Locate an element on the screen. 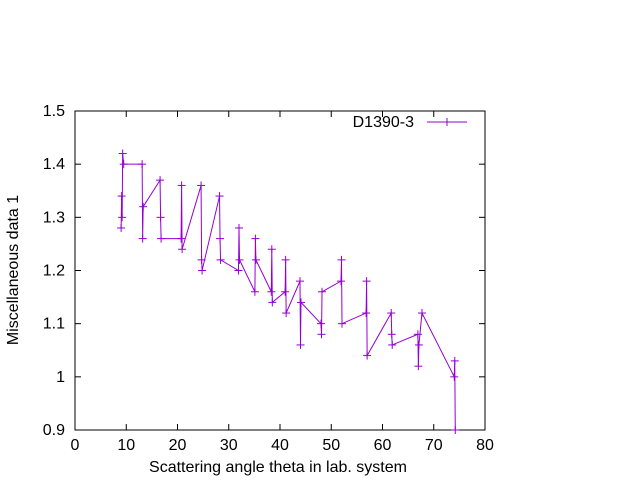 The height and width of the screenshot is (480, 640). y-tick-label: 1.2 is located at coordinates (54, 271).